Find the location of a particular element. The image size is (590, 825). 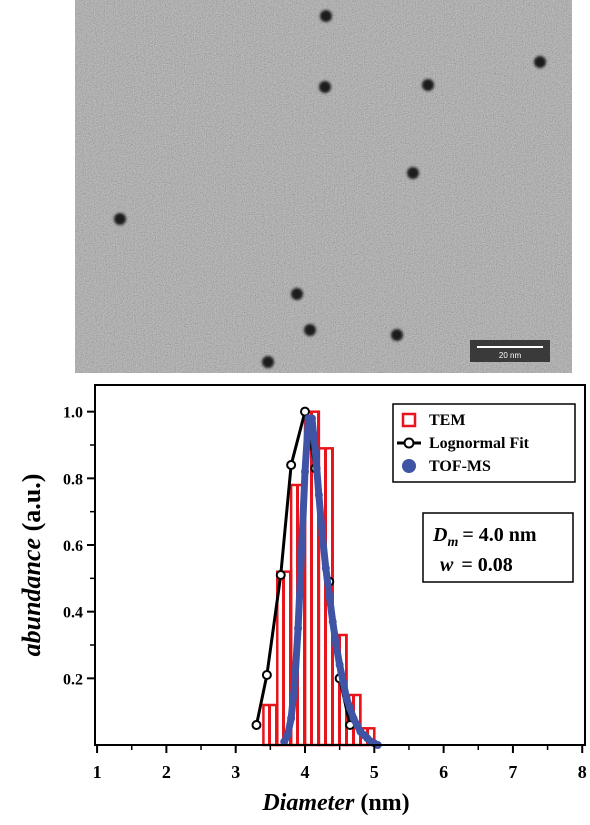

scale-bar-bg is located at coordinates (510, 351).